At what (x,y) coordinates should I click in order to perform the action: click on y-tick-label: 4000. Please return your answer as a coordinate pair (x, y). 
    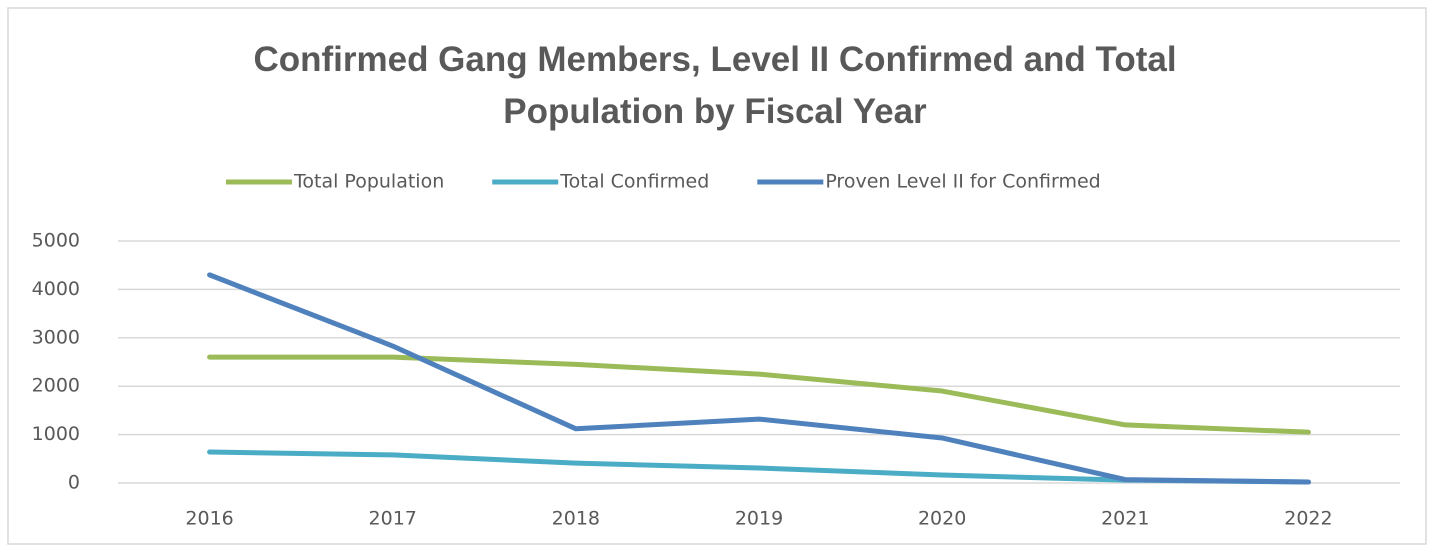
    Looking at the image, I should click on (56, 289).